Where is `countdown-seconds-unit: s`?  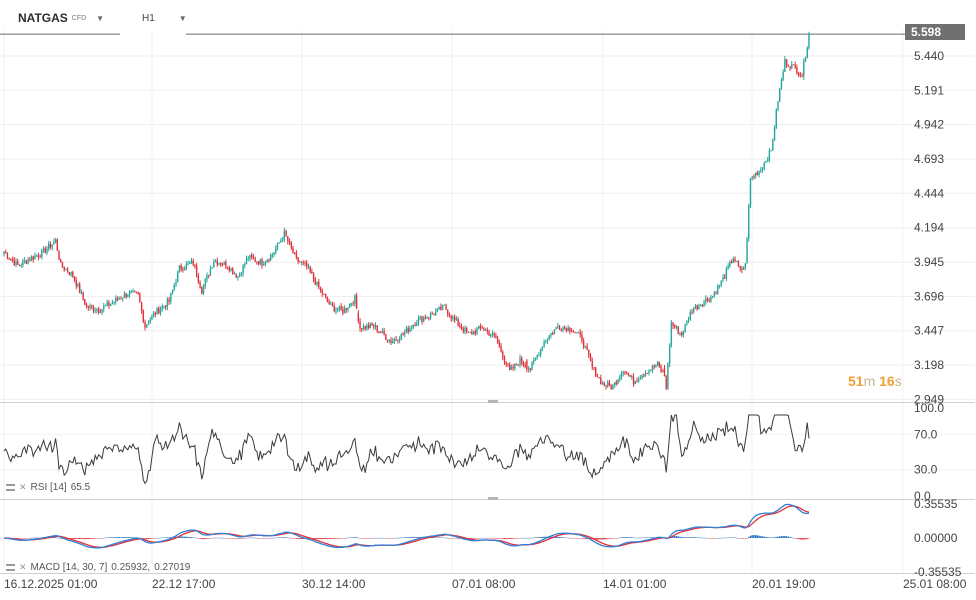
countdown-seconds-unit: s is located at coordinates (898, 381).